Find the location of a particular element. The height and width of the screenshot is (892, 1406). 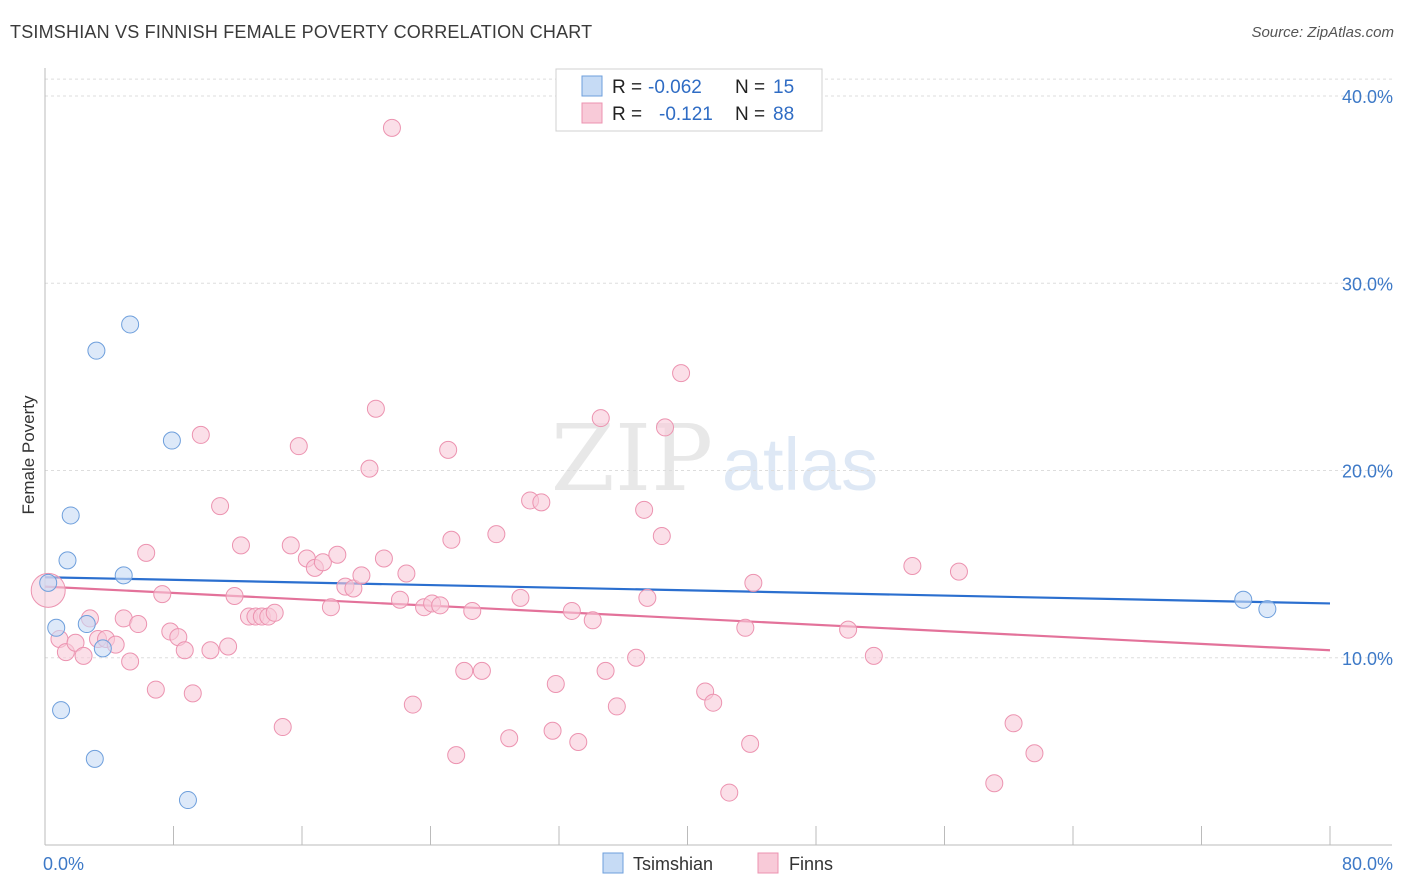

x-tick-label-min: 0.0% is located at coordinates (63, 864).